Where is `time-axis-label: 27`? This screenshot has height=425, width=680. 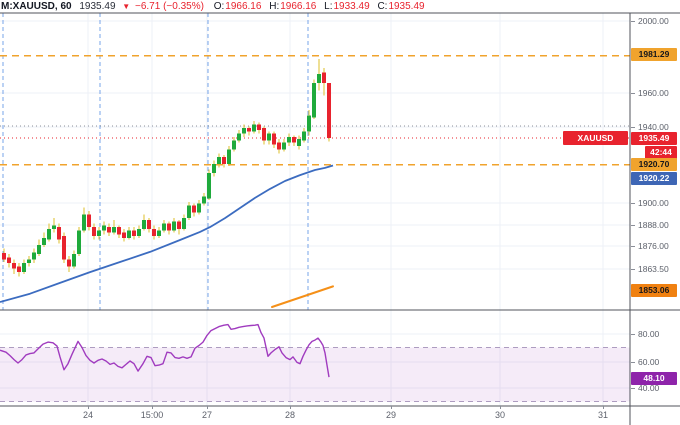 time-axis-label: 27 is located at coordinates (207, 415).